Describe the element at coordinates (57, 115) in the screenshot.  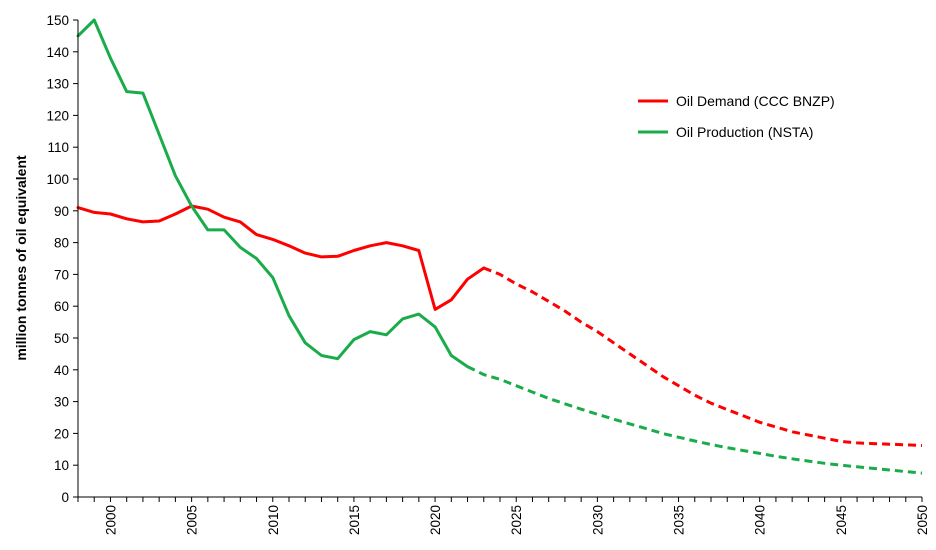
I see `y-tick-label: 120` at that location.